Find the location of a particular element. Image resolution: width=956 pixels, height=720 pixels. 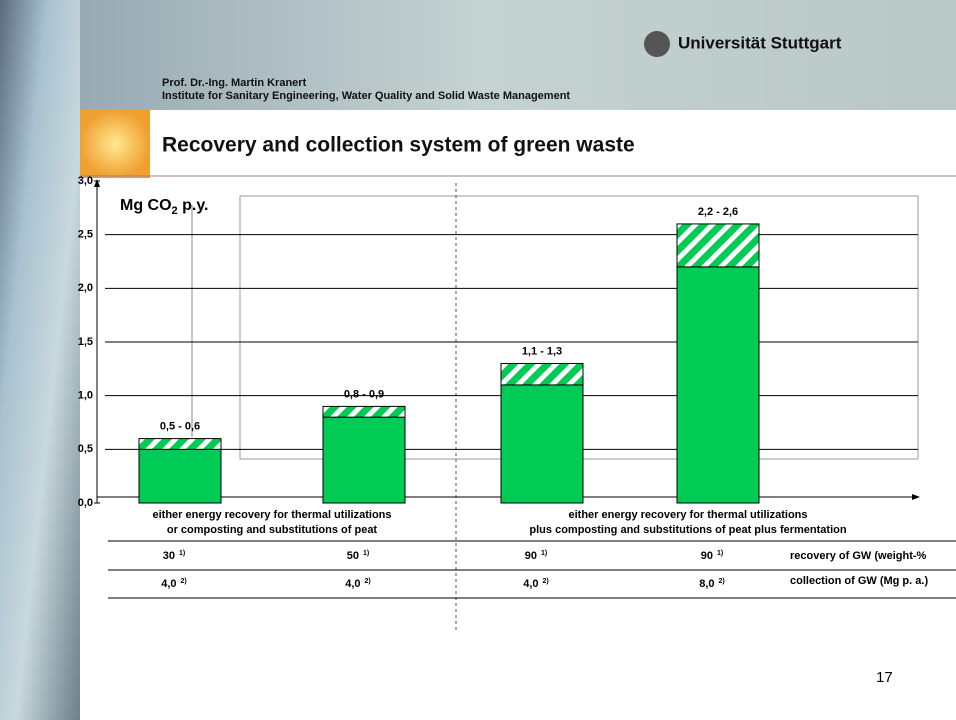

y-tick-label: 1,5 is located at coordinates (85, 342).